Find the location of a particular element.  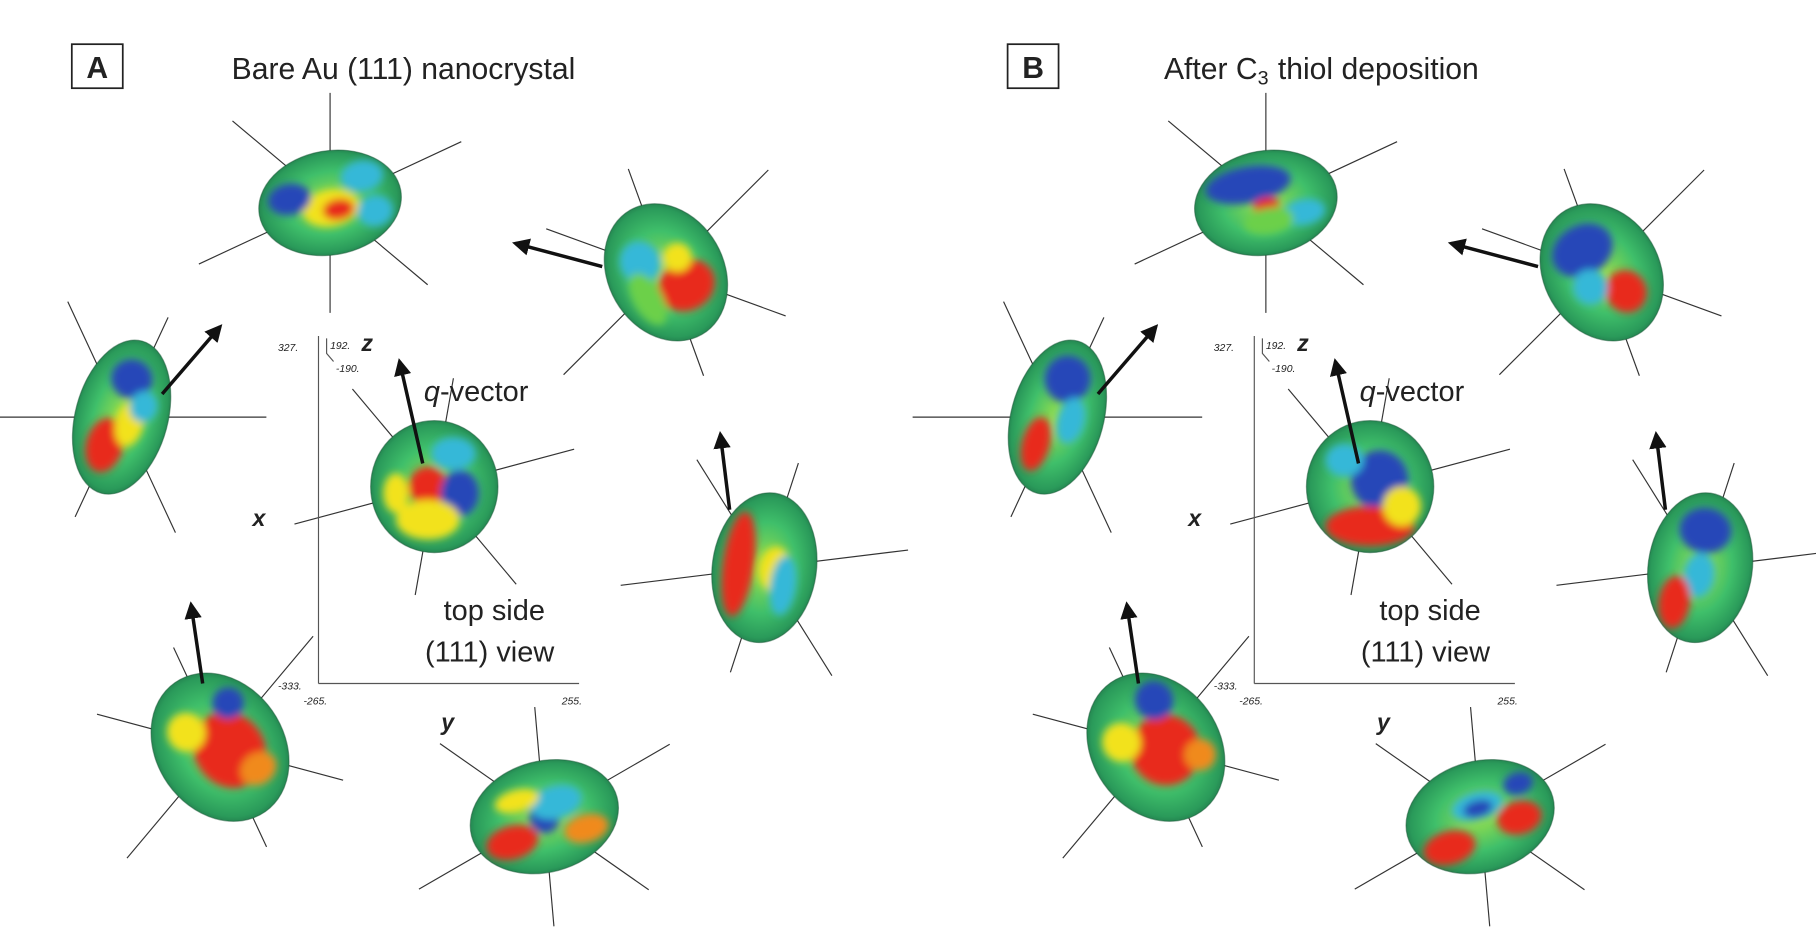

axis-tick-label: 327. is located at coordinates (288, 348).